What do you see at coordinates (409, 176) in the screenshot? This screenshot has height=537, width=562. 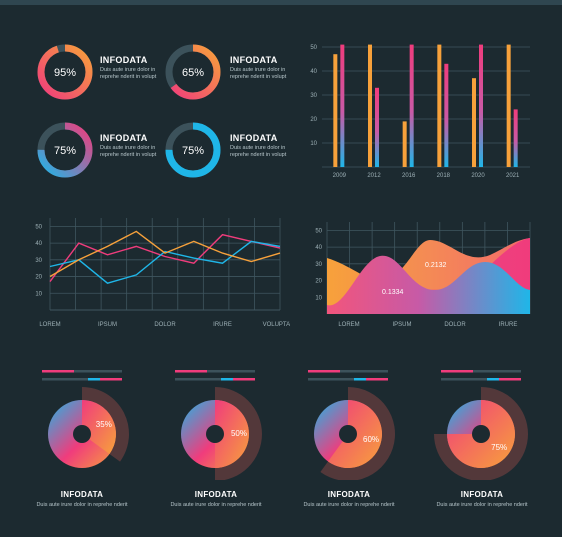 I see `bar-xtick-label: 2016` at bounding box center [409, 176].